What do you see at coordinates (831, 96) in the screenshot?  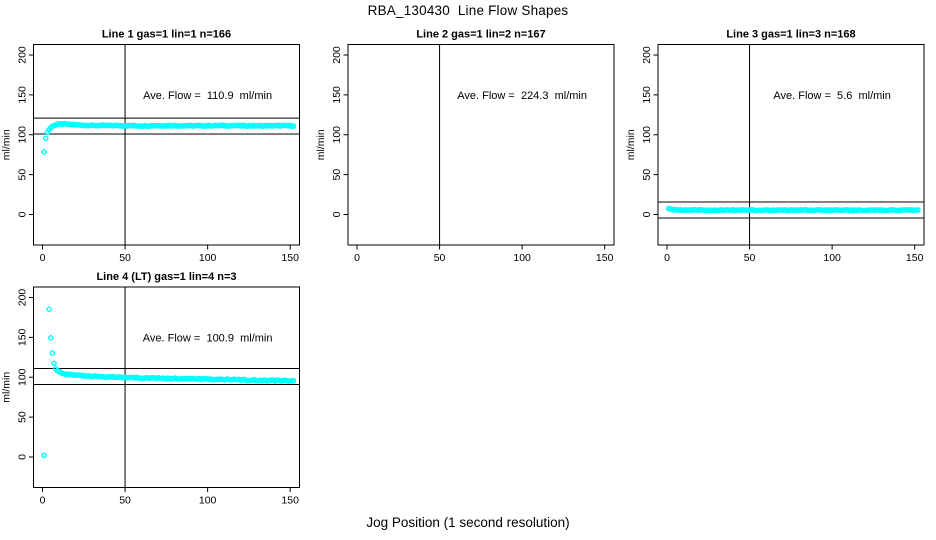 I see `ave-flow-label: Ave. Flow = 5.6 ml/min` at bounding box center [831, 96].